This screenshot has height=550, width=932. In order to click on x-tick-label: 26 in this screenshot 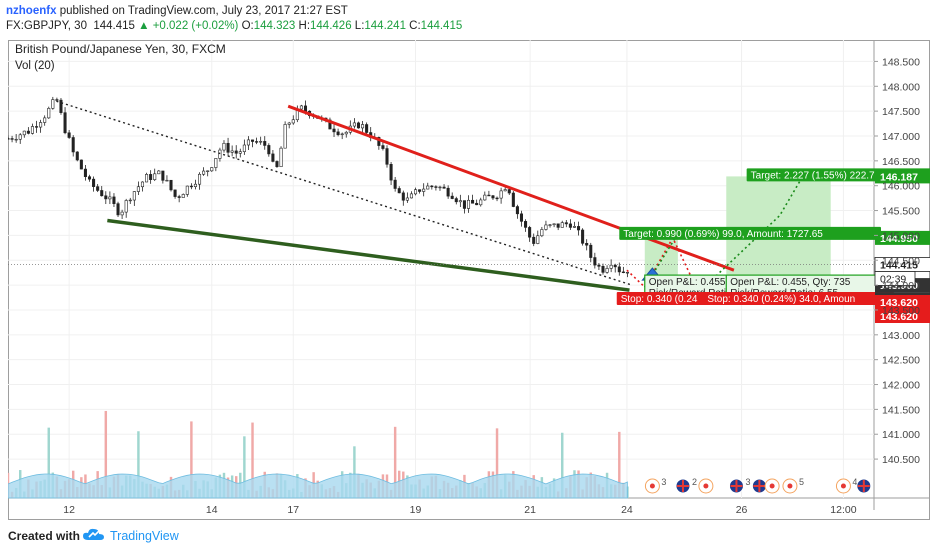, I will do `click(742, 510)`.